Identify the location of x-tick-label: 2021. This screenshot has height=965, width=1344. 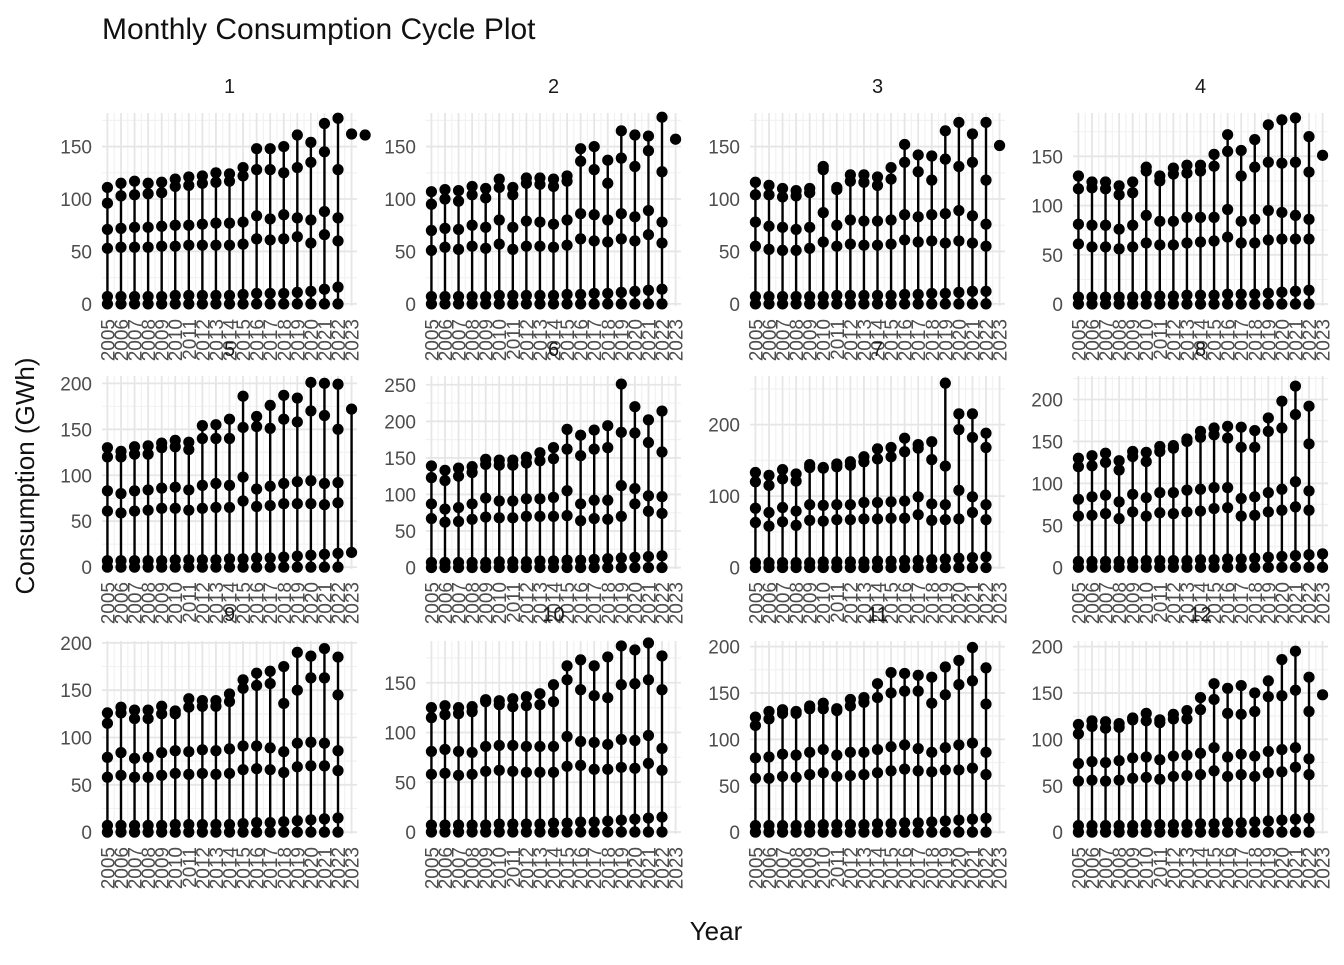
(649, 868).